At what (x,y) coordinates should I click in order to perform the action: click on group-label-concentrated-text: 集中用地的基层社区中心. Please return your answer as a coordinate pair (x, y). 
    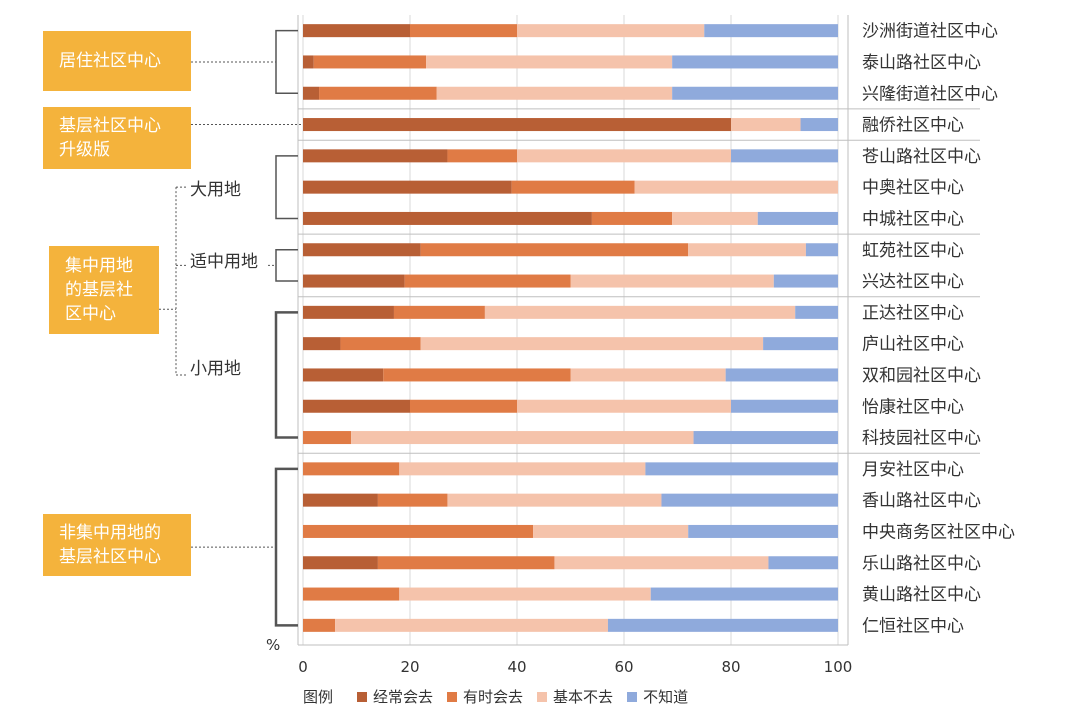
    Looking at the image, I should click on (99, 290).